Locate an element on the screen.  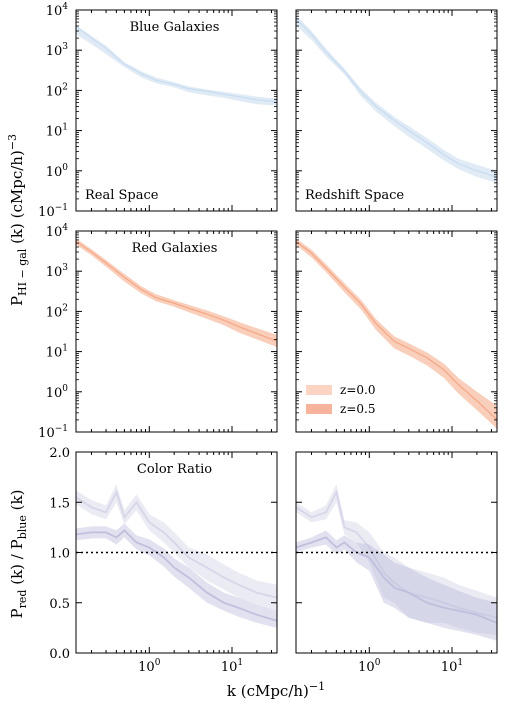
panel-title: Red Galaxies is located at coordinates (175, 248).